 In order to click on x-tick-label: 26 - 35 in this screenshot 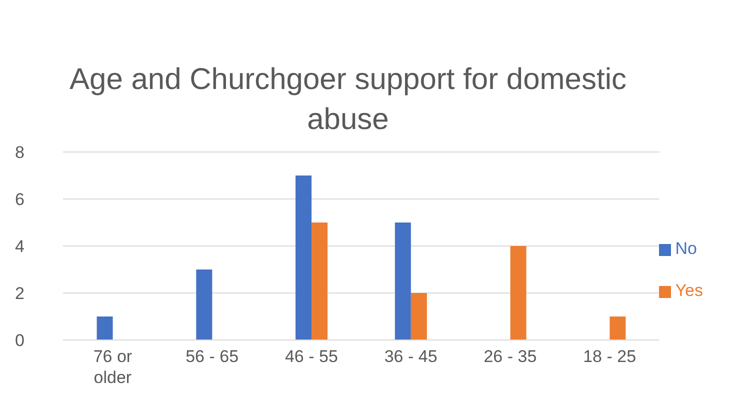, I will do `click(510, 356)`.